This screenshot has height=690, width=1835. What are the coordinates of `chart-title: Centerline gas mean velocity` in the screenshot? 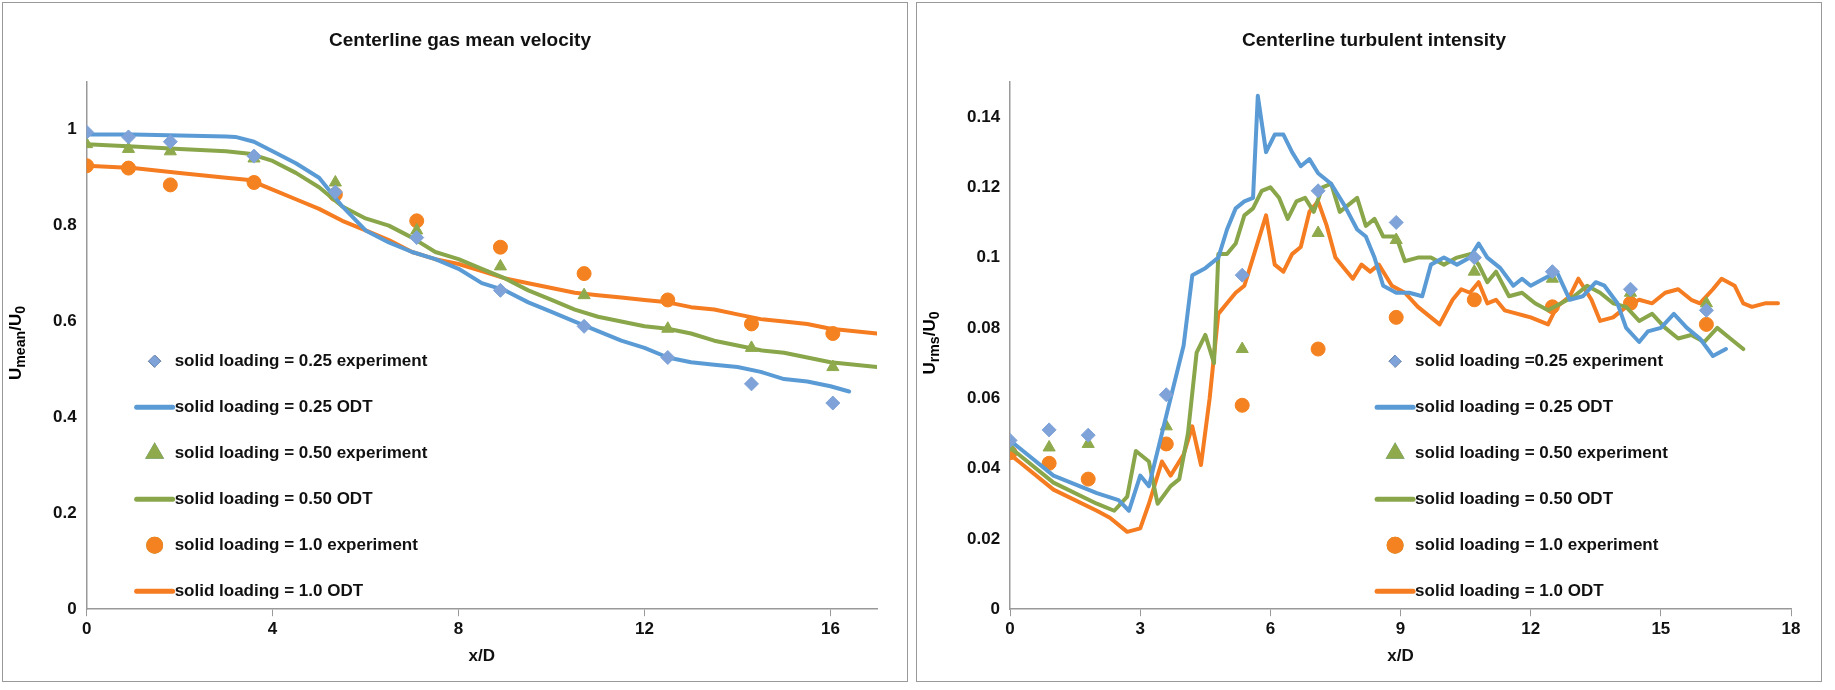 It's located at (460, 39).